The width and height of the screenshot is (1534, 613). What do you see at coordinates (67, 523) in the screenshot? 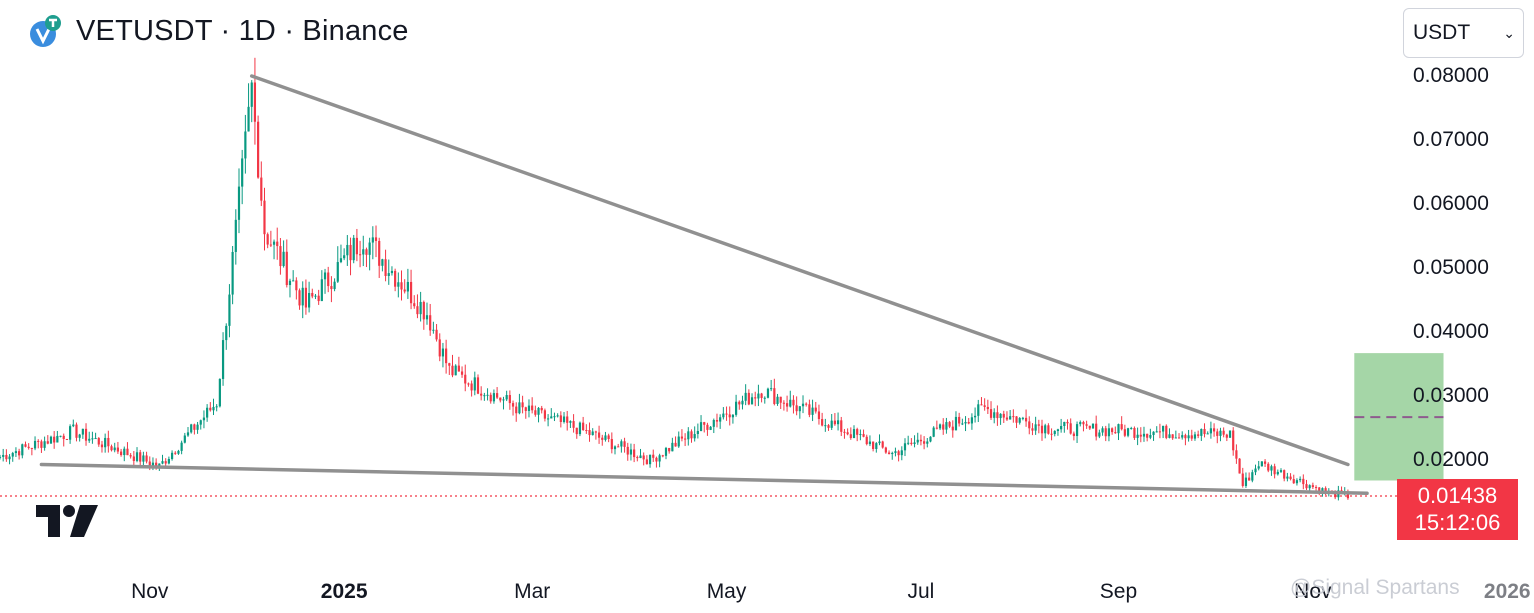
I see `tradingview-logo-icon` at bounding box center [67, 523].